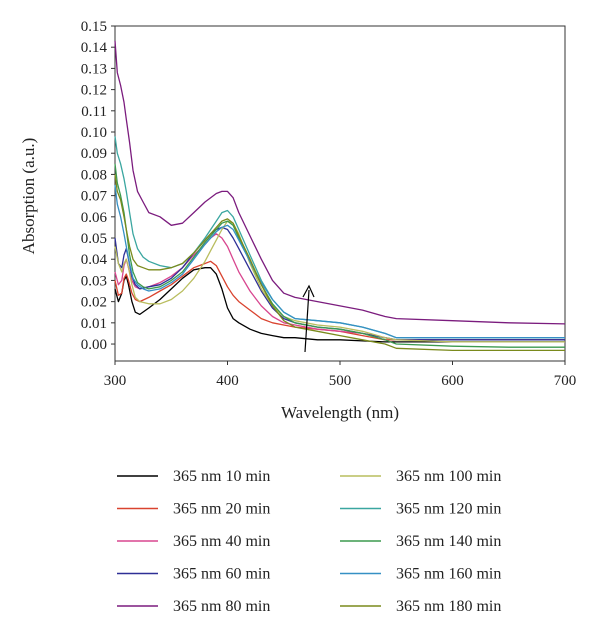 Image resolution: width=600 pixels, height=634 pixels. What do you see at coordinates (94, 197) in the screenshot?
I see `y-tick-label: 0.07` at bounding box center [94, 197].